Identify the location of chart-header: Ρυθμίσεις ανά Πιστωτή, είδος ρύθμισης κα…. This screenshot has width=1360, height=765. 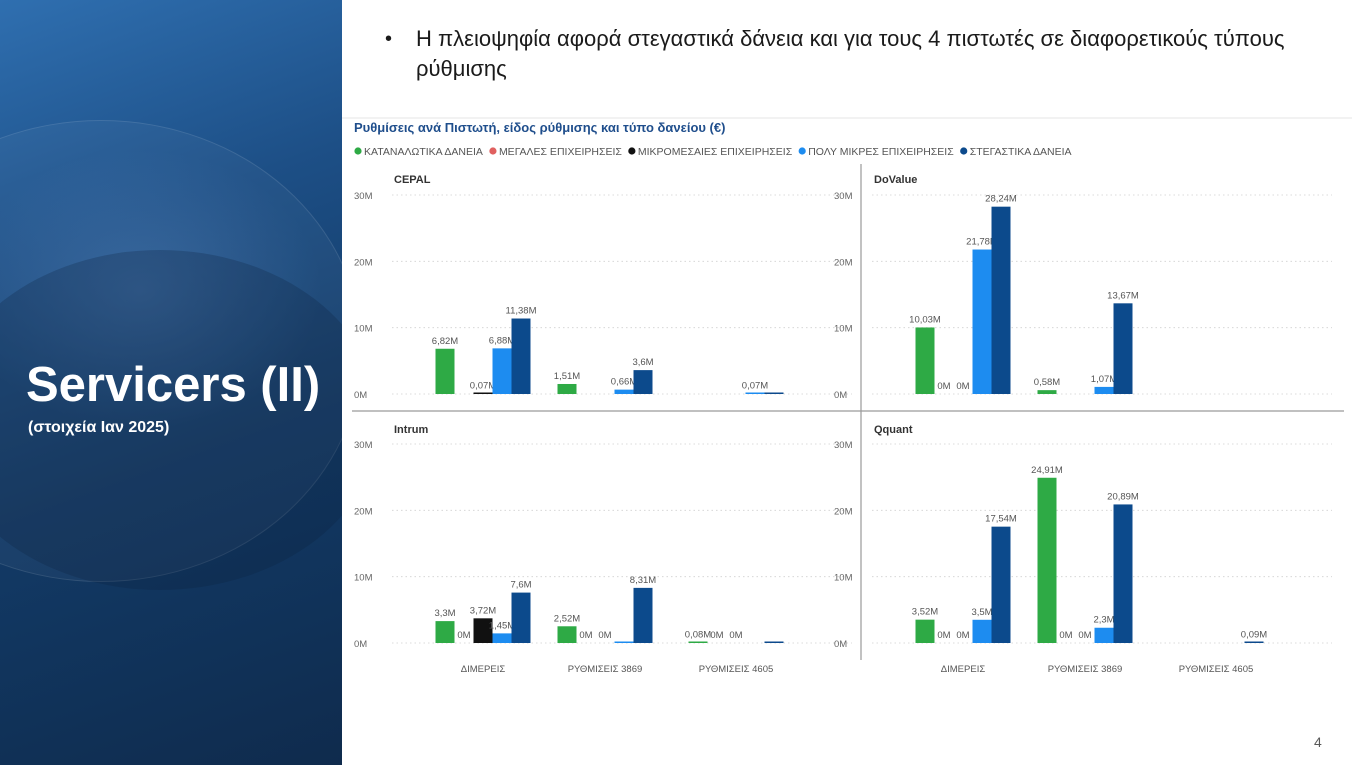
(847, 137).